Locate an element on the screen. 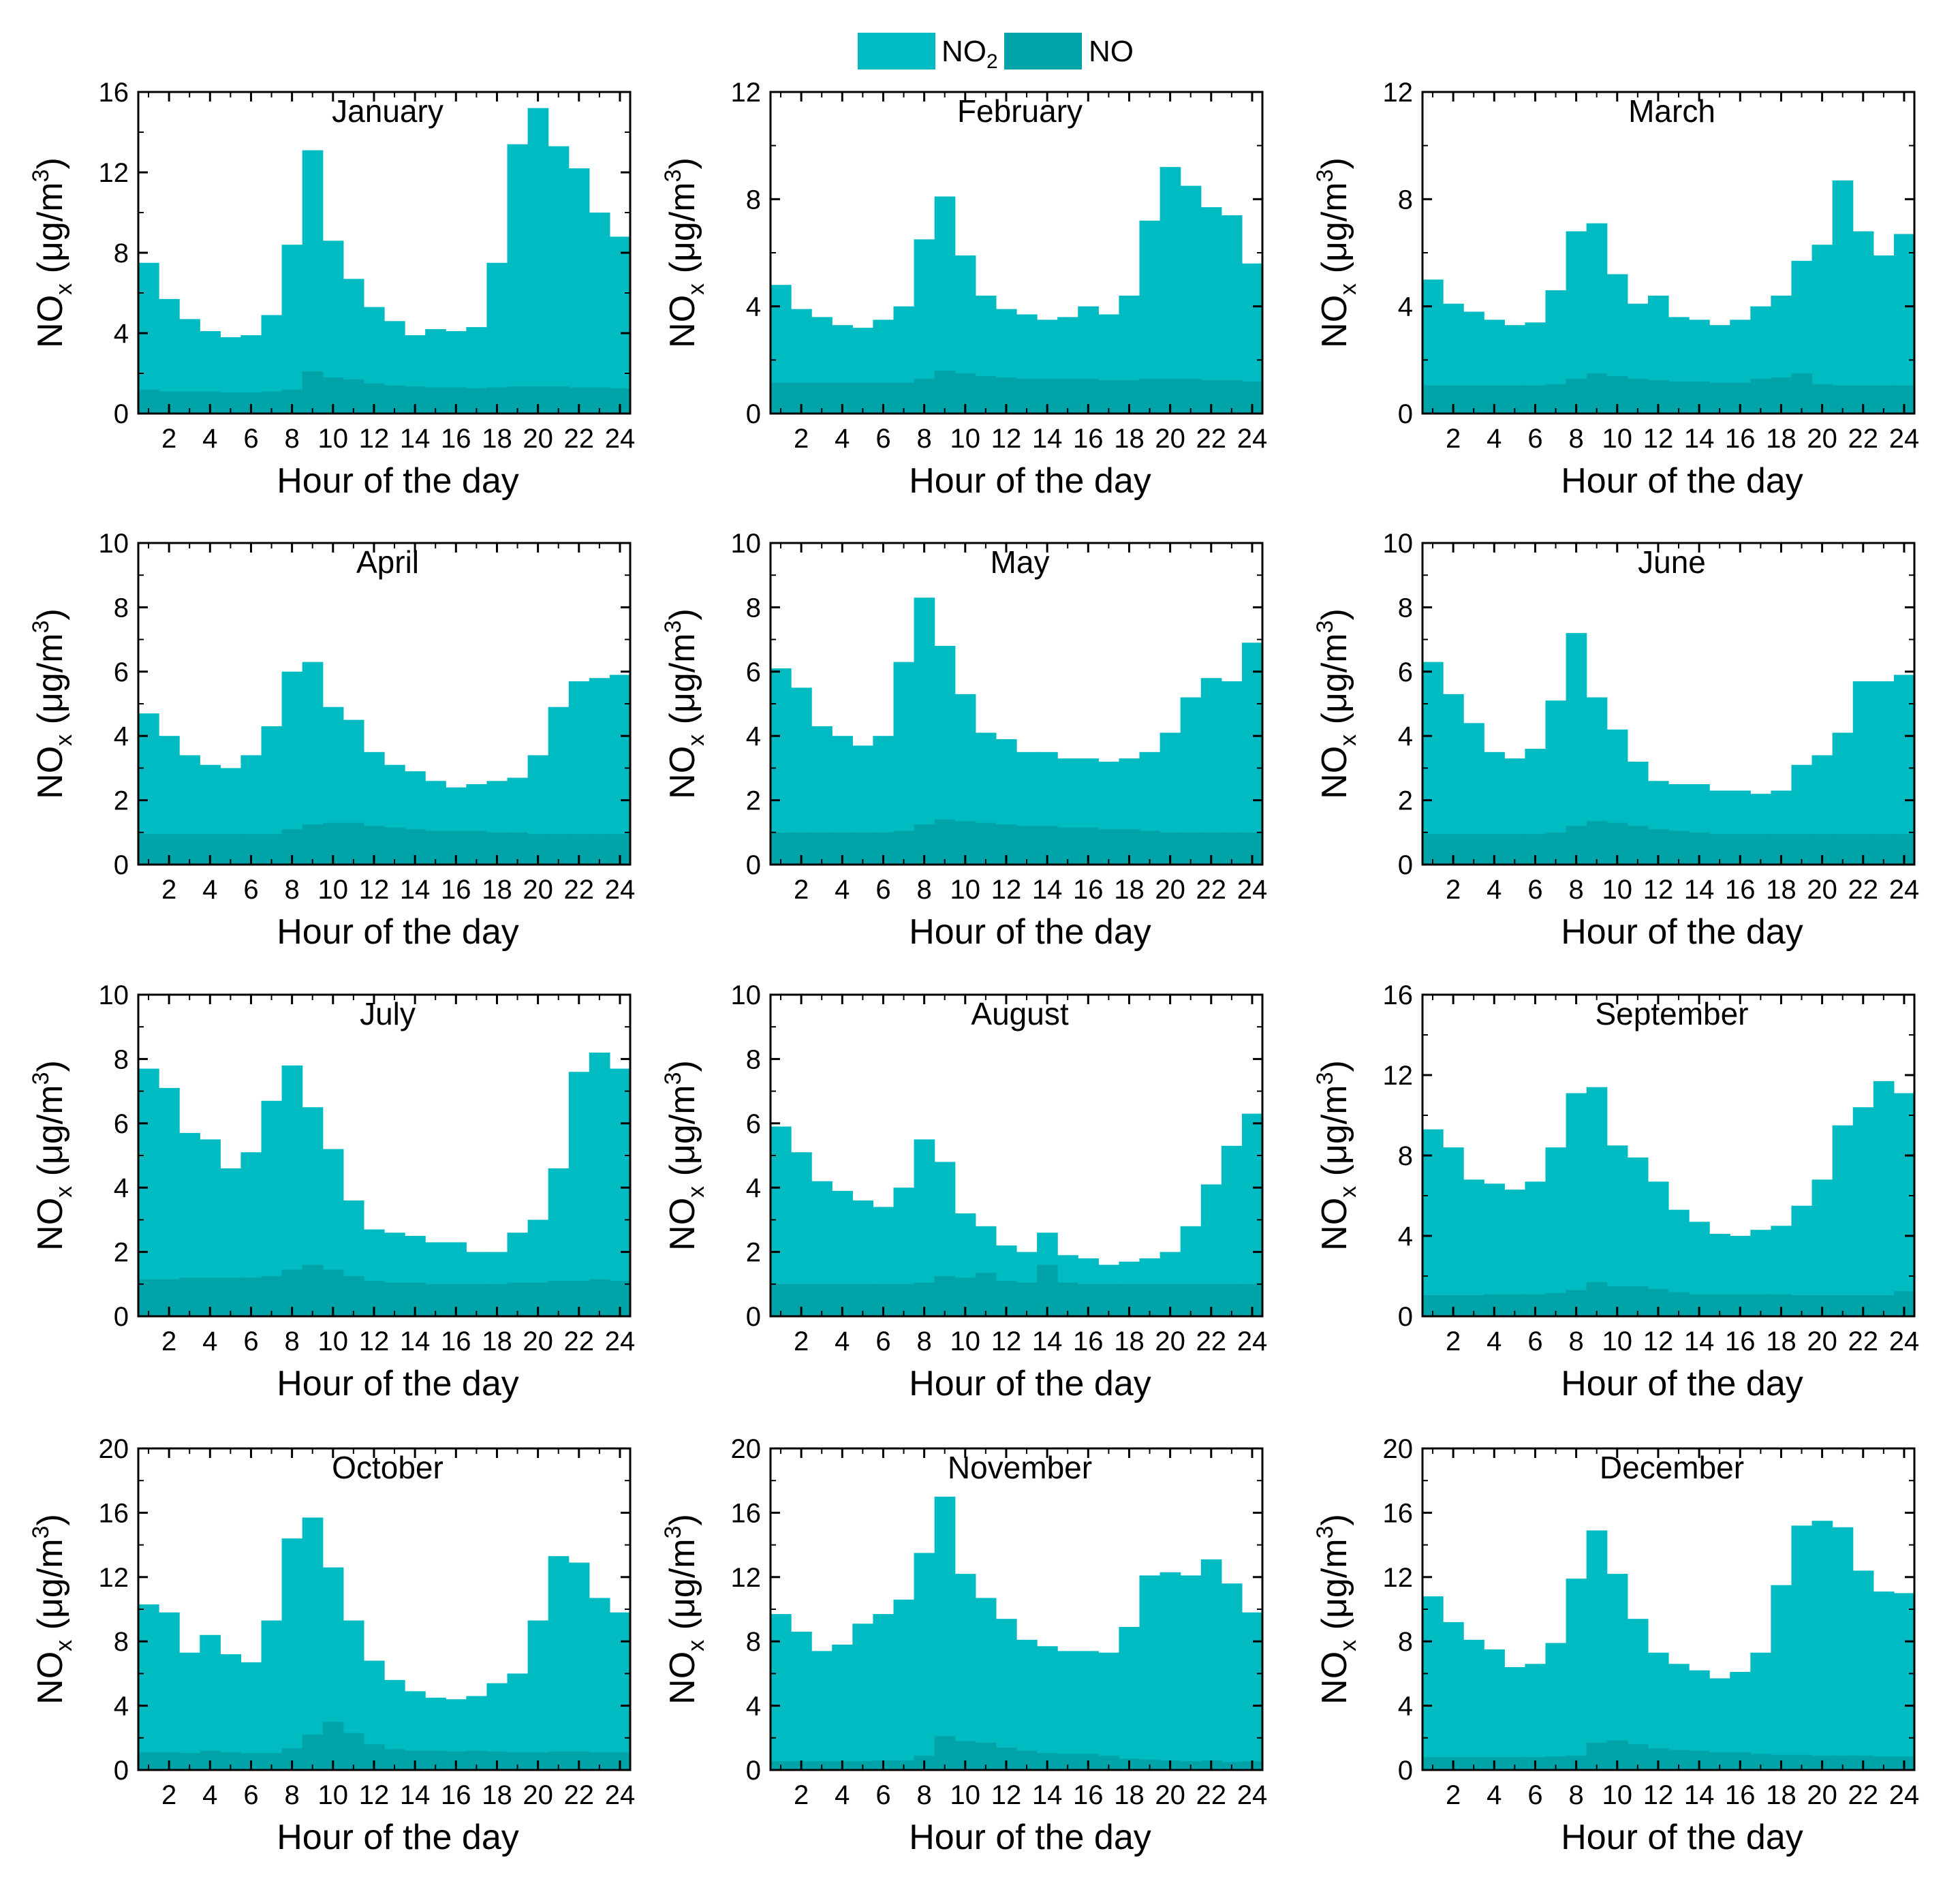 This screenshot has height=1894, width=1960. x-tick-label: 6 is located at coordinates (882, 1795).